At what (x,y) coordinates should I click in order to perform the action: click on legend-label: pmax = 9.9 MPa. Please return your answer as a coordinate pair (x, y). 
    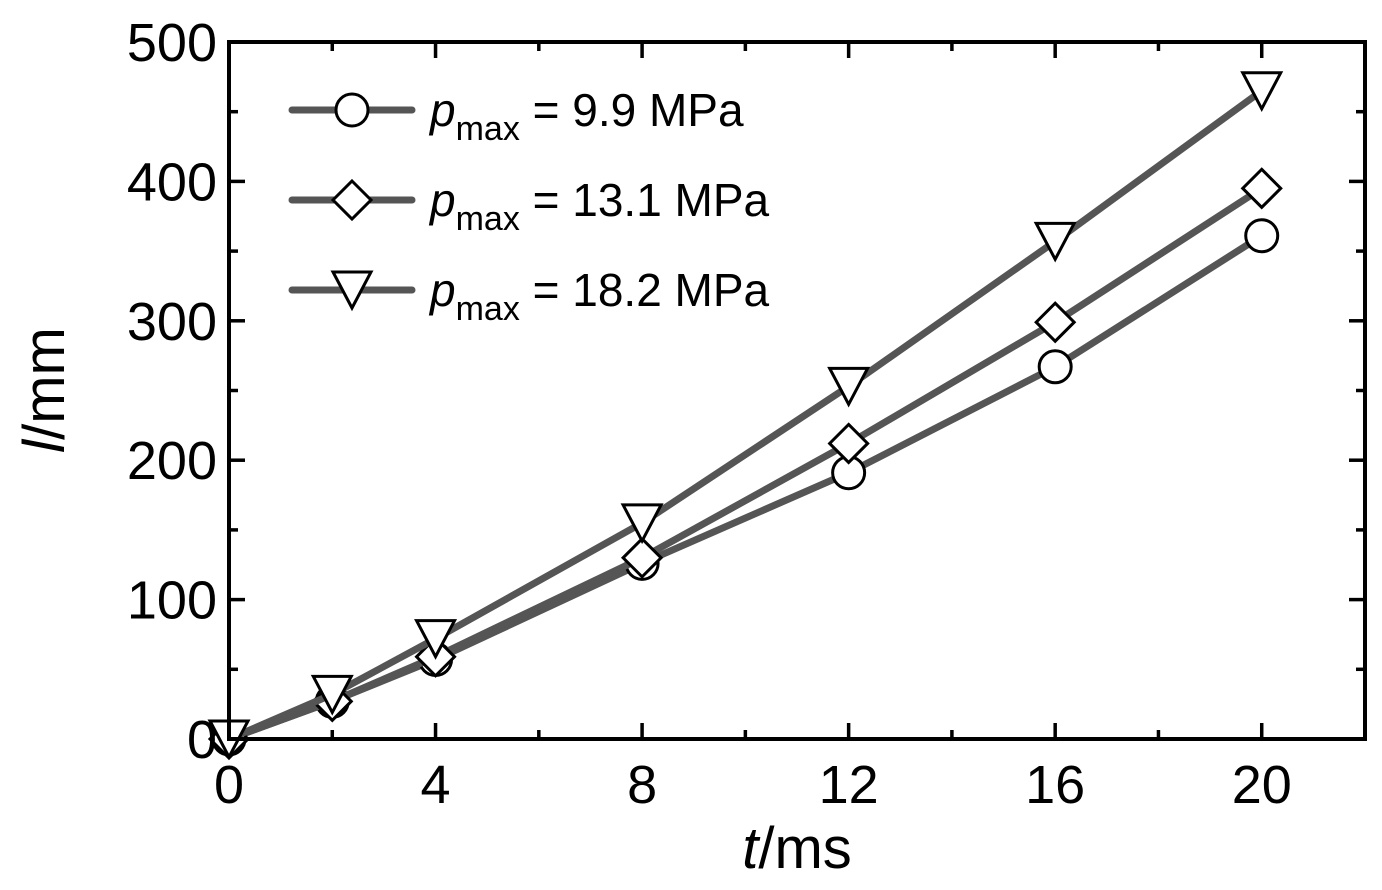
    Looking at the image, I should click on (586, 116).